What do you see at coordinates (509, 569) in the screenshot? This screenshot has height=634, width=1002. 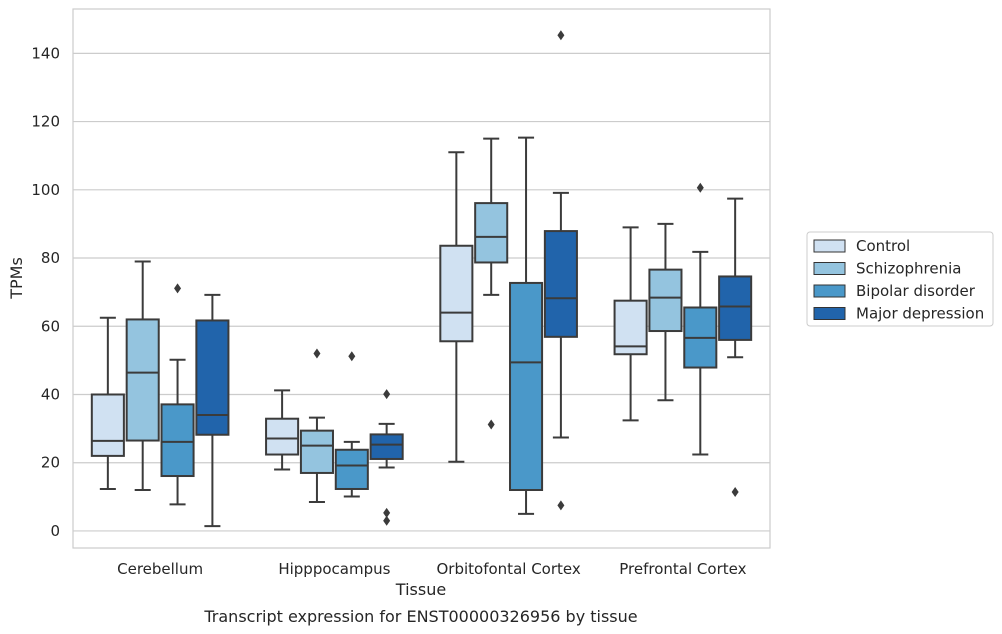 I see `x-tick-label: Orbitofontal Cortex` at bounding box center [509, 569].